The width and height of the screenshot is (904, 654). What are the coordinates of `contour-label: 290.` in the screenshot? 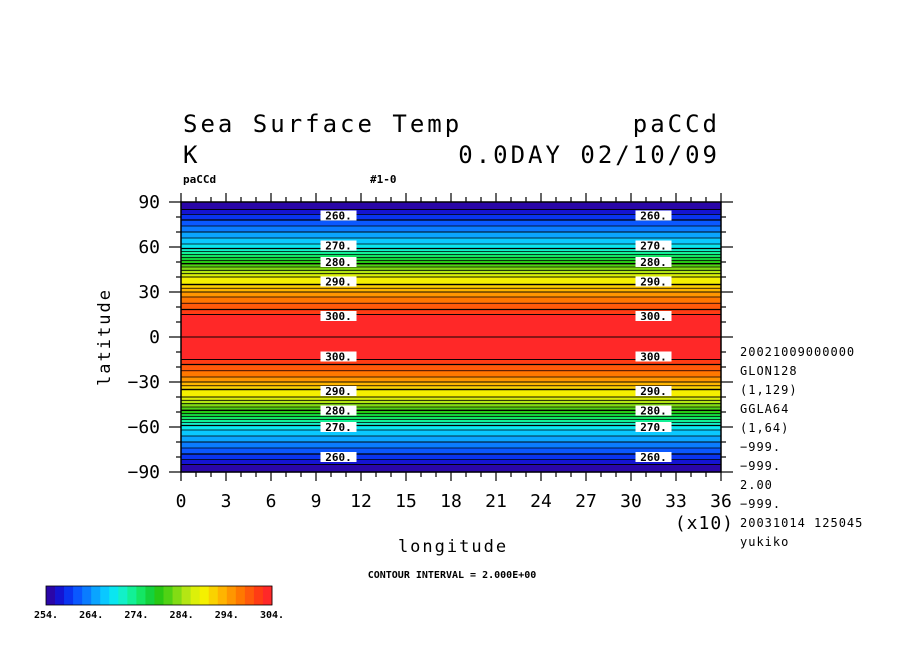 It's located at (653, 282).